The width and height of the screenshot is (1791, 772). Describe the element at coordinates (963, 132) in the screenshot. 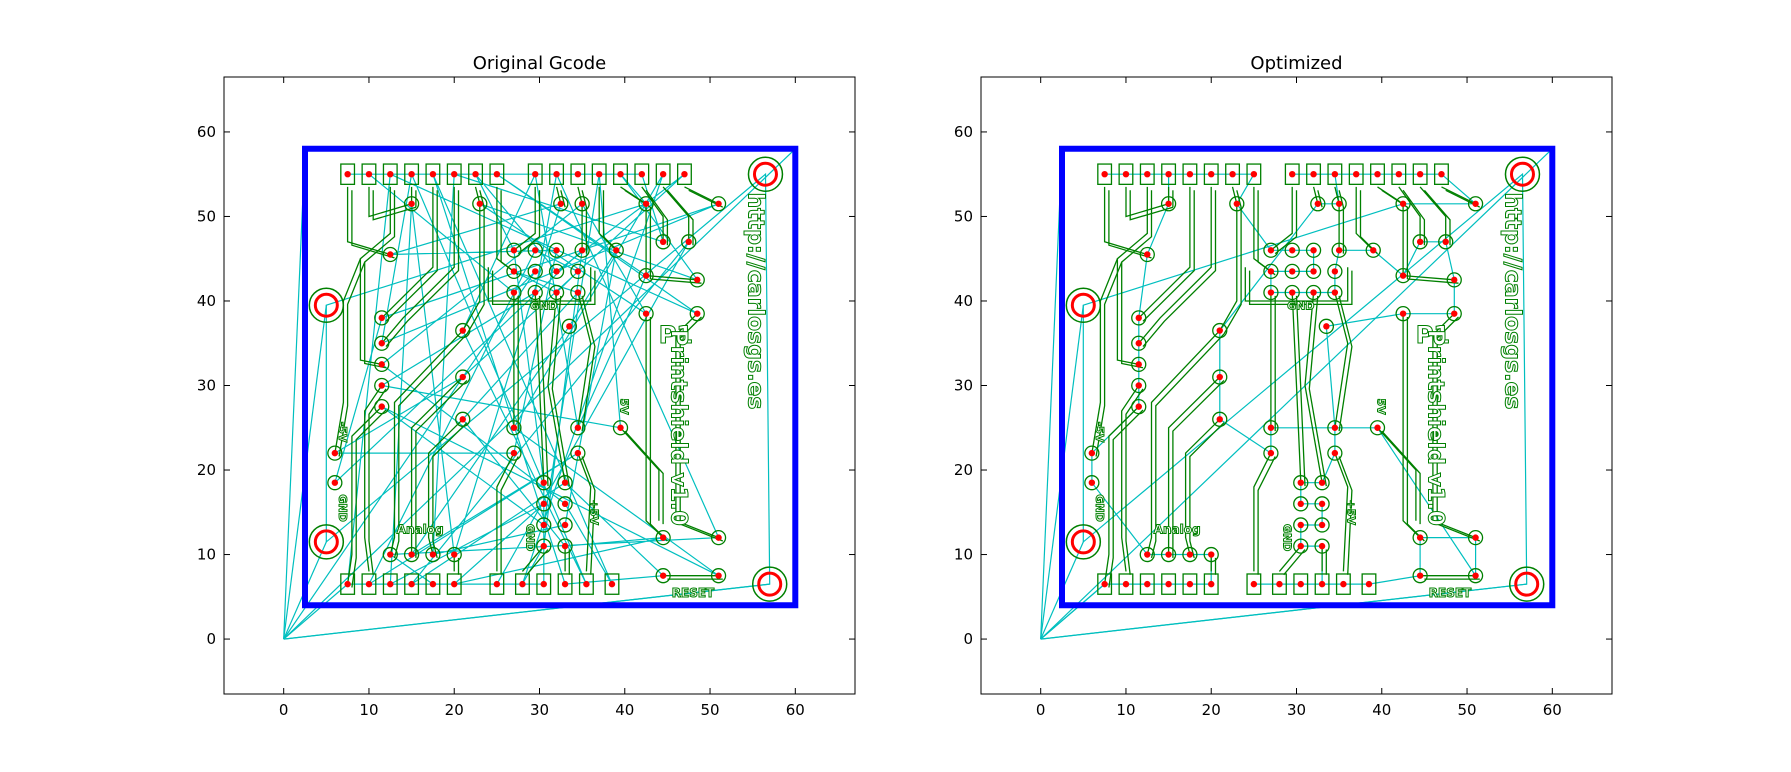

I see `y-tick-label: 60` at that location.